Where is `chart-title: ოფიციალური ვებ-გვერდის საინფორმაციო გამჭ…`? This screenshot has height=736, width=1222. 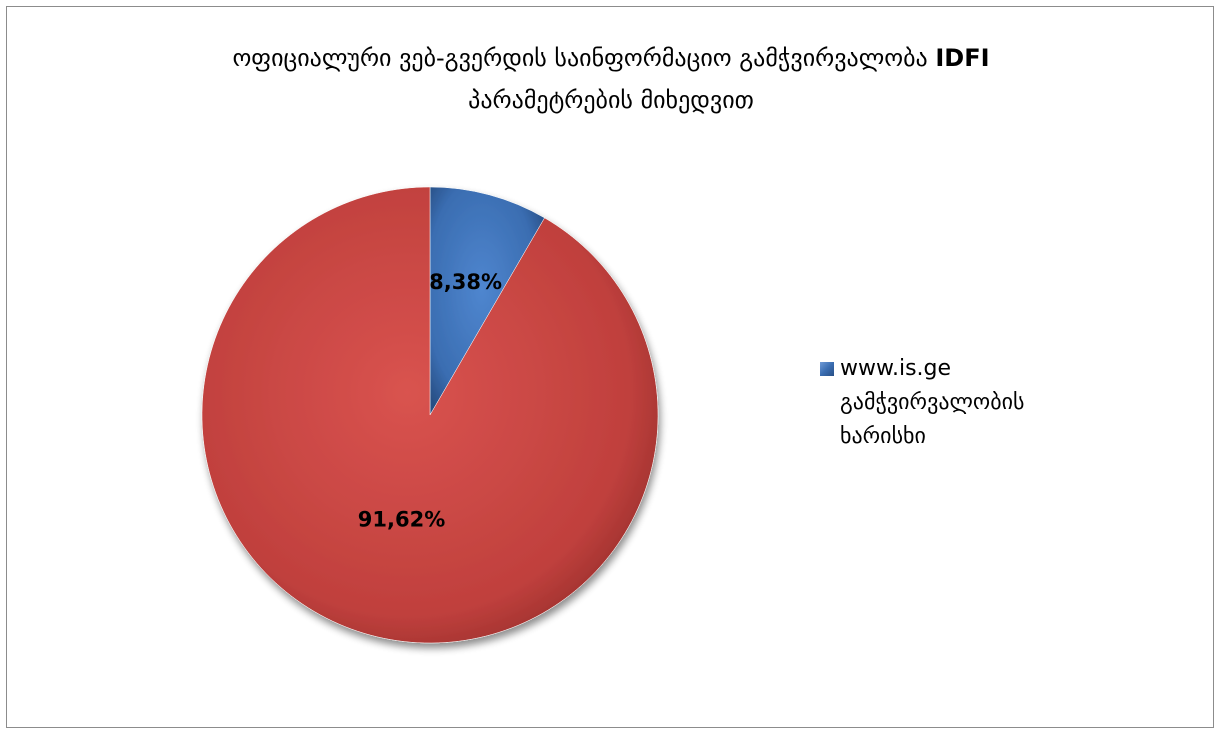
chart-title: ოფიციალური ვებ-გვერდის საინფორმაციო გამჭ… is located at coordinates (611, 79).